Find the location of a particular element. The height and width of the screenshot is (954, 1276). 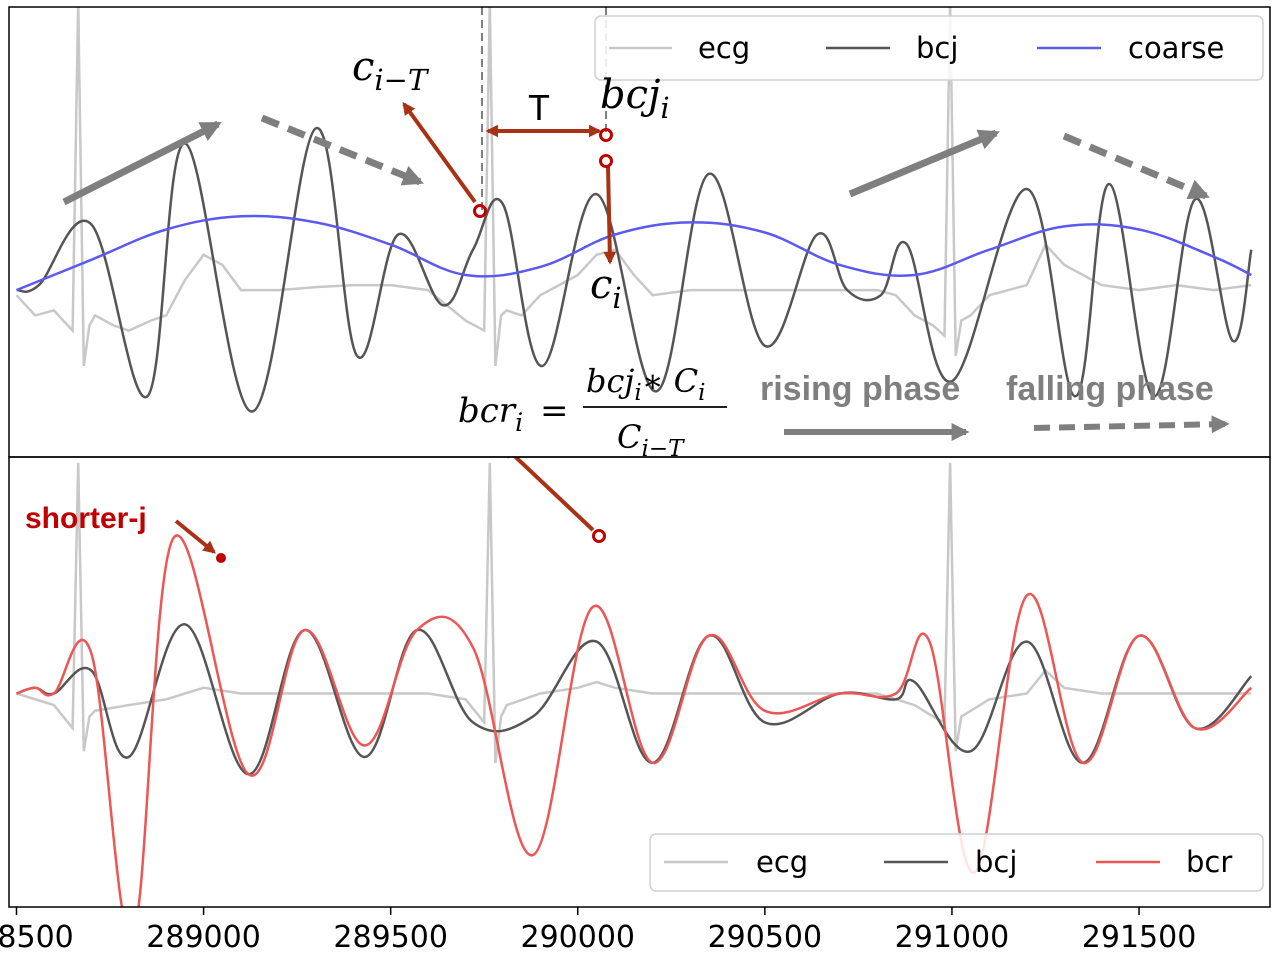

bcr-i-marker is located at coordinates (599, 536).